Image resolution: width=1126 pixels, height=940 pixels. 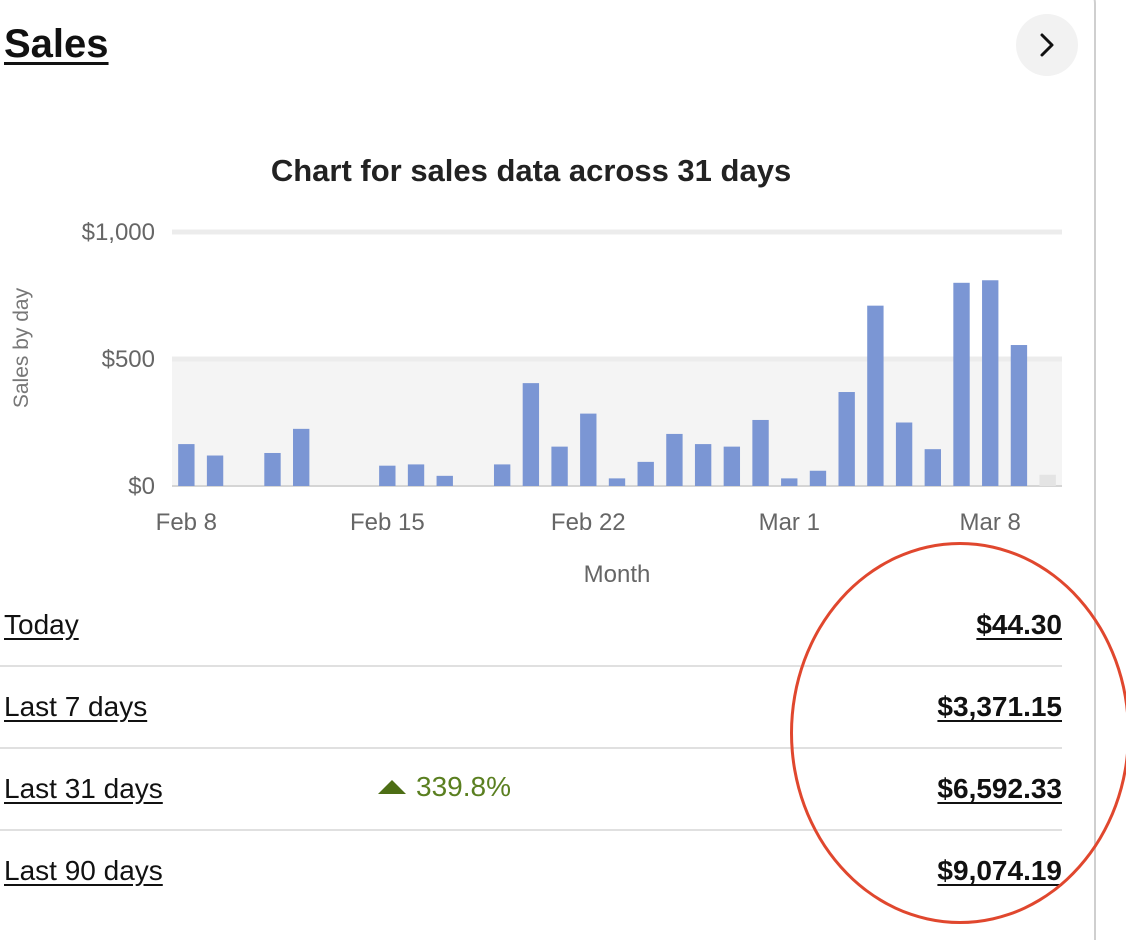 I want to click on x-tick-label: Feb 22, so click(x=588, y=522).